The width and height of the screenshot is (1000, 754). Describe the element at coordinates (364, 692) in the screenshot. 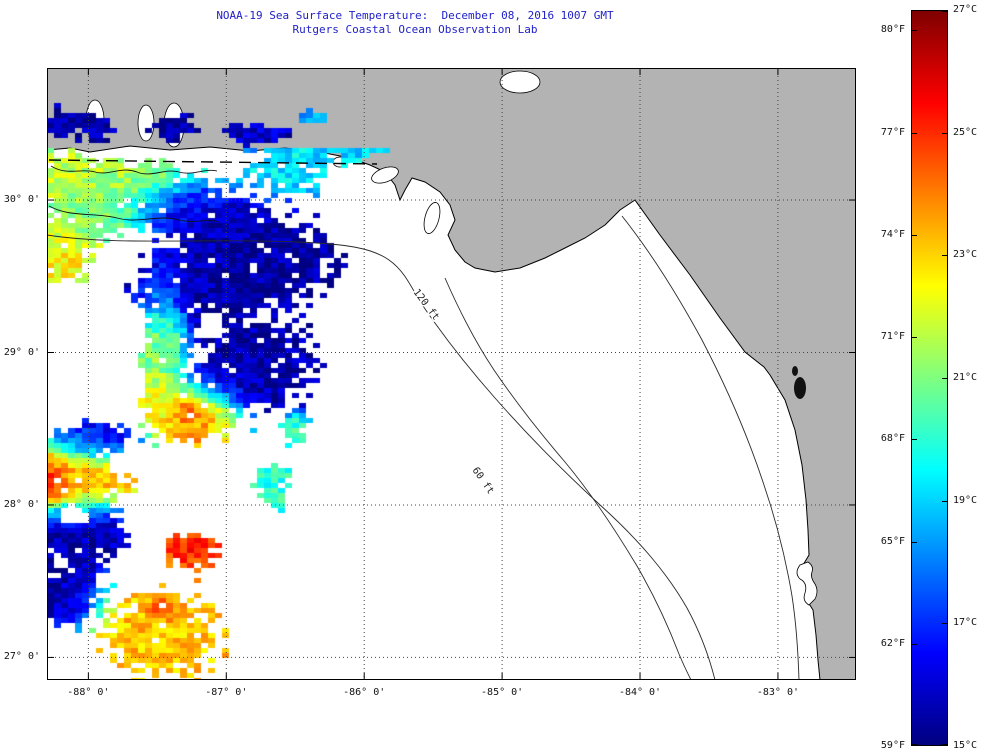

I see `x-tick-label: -86° 0'` at that location.